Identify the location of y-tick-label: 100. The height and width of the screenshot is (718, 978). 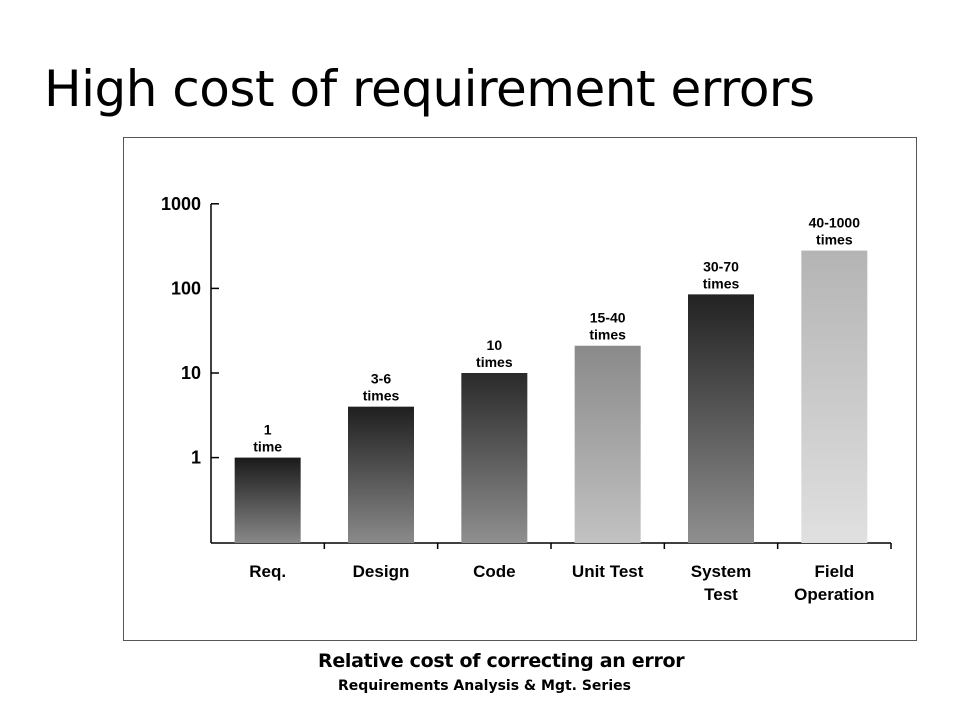
(186, 288).